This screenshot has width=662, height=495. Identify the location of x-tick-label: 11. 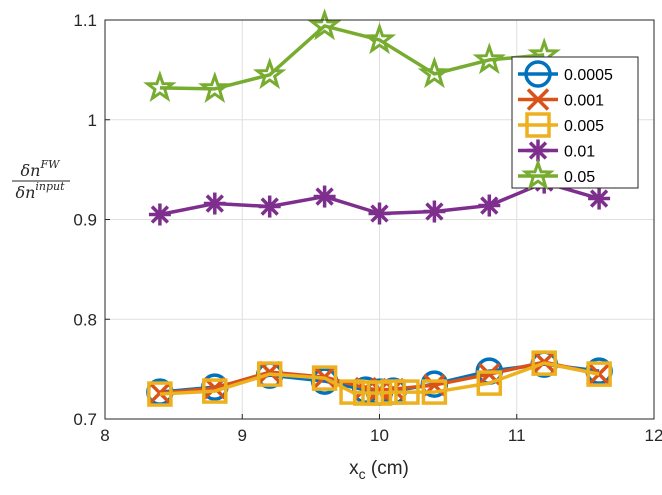
(517, 435).